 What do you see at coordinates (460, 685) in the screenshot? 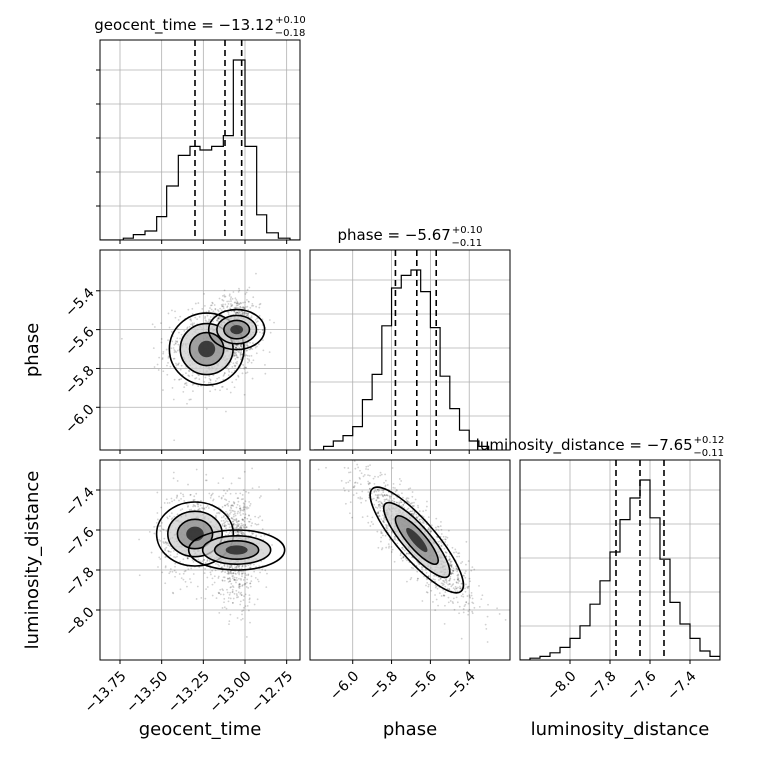
I see `x-tick-label-phase-3: −5.4` at bounding box center [460, 685].